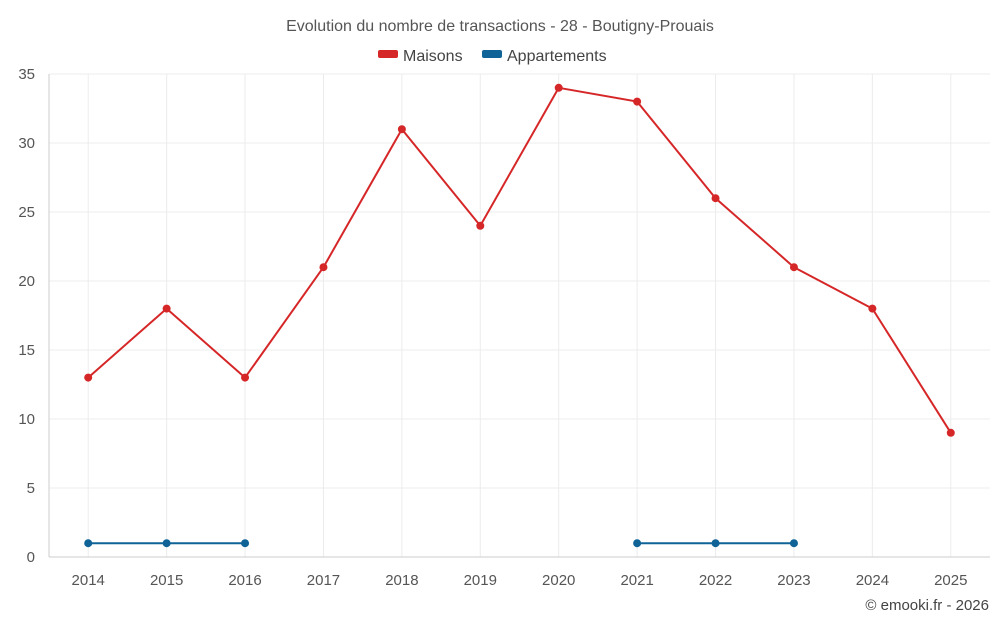  What do you see at coordinates (244, 580) in the screenshot?
I see `x-tick-label: 2016` at bounding box center [244, 580].